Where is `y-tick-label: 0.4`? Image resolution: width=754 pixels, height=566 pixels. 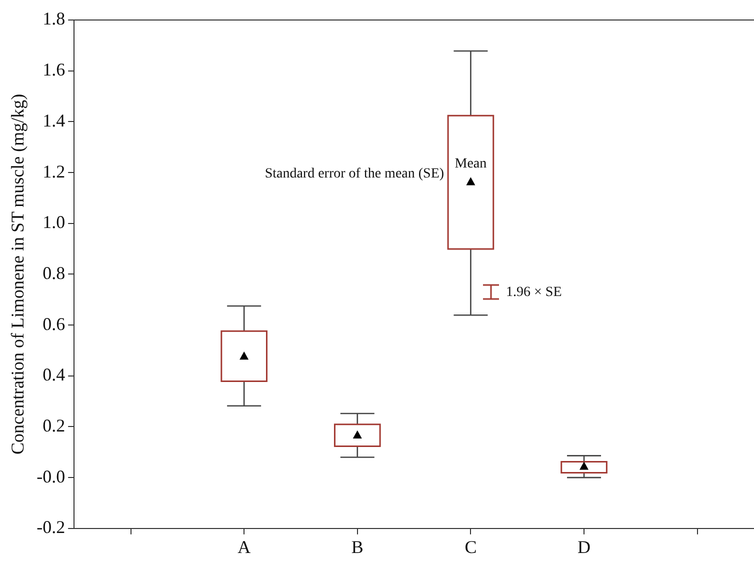 y-tick-label: 0.4 is located at coordinates (54, 374).